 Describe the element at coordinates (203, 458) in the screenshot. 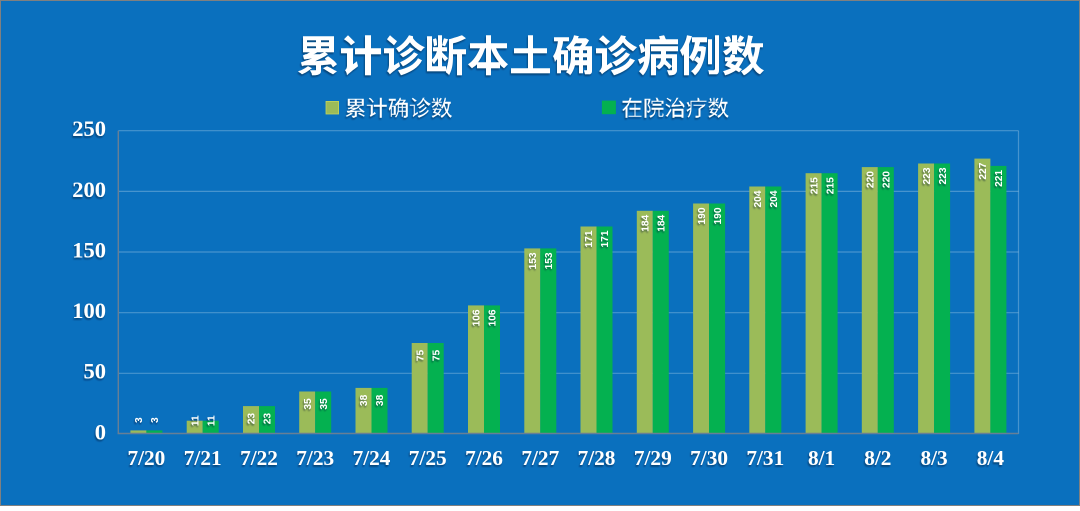

I see `svg-text: 7/21` at that location.